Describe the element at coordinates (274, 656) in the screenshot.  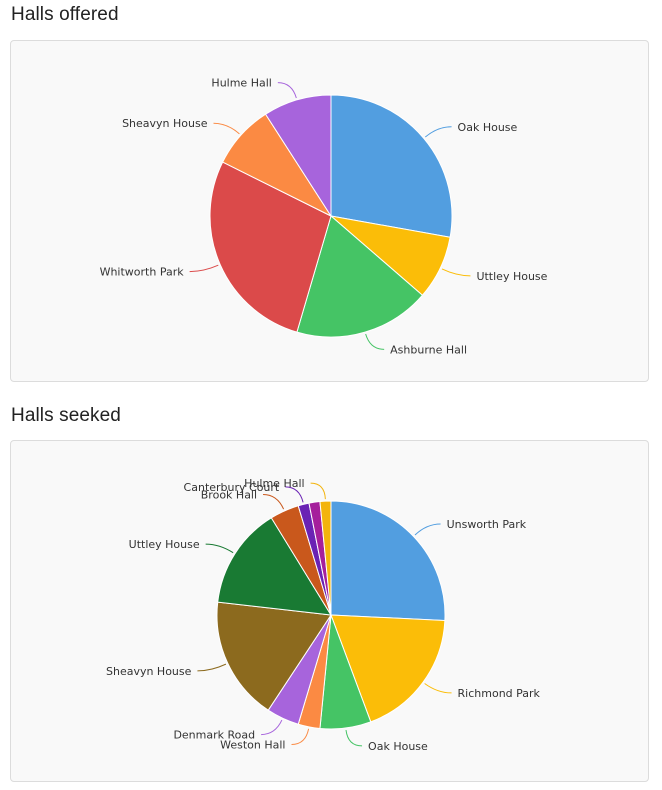
I see `pie-slice-sheavyn-house` at that location.